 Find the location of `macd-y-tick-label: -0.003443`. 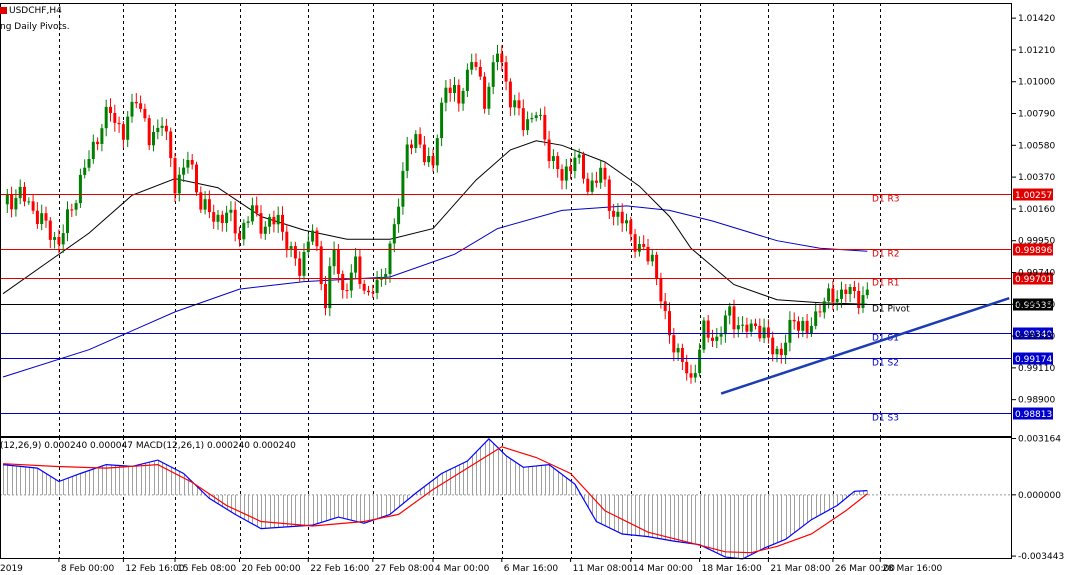

macd-y-tick-label: -0.003443 is located at coordinates (1041, 557).